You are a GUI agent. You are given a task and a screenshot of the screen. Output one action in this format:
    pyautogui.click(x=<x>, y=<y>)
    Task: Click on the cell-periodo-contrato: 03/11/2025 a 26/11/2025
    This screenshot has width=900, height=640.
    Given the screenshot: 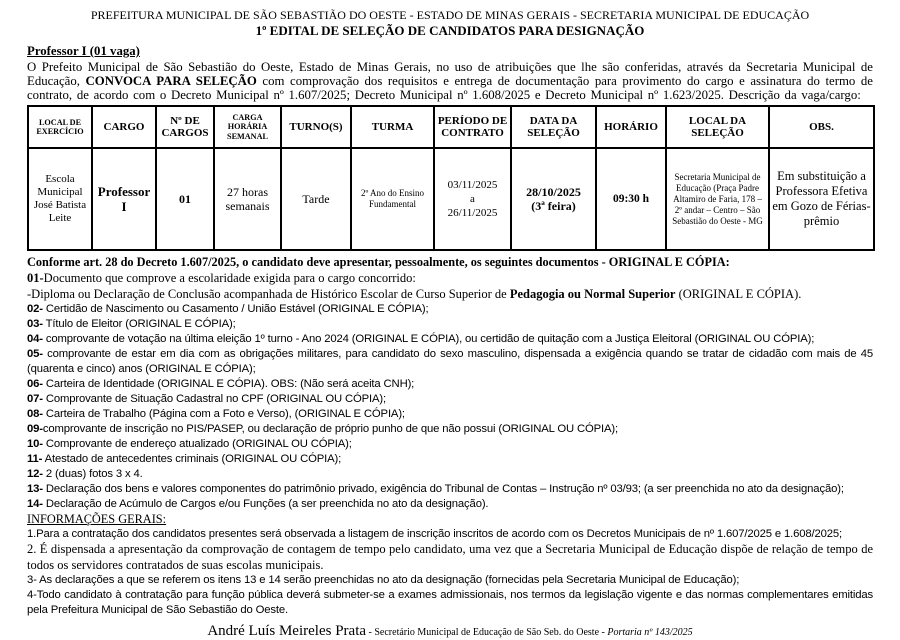 What is the action you would take?
    pyautogui.click(x=472, y=199)
    